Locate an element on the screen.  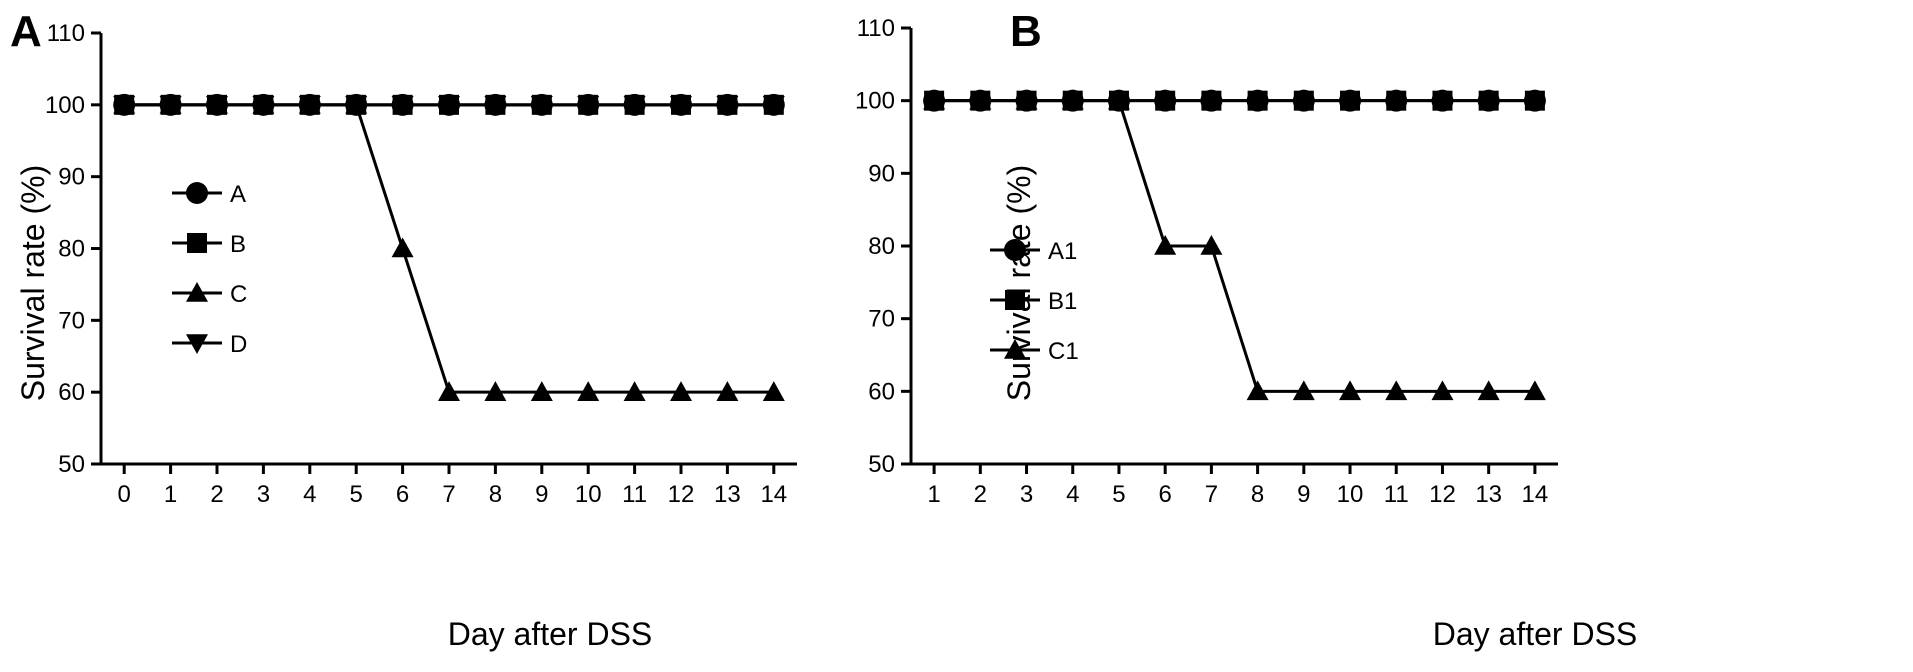
x-tick-label: 0 is located at coordinates (124, 494).